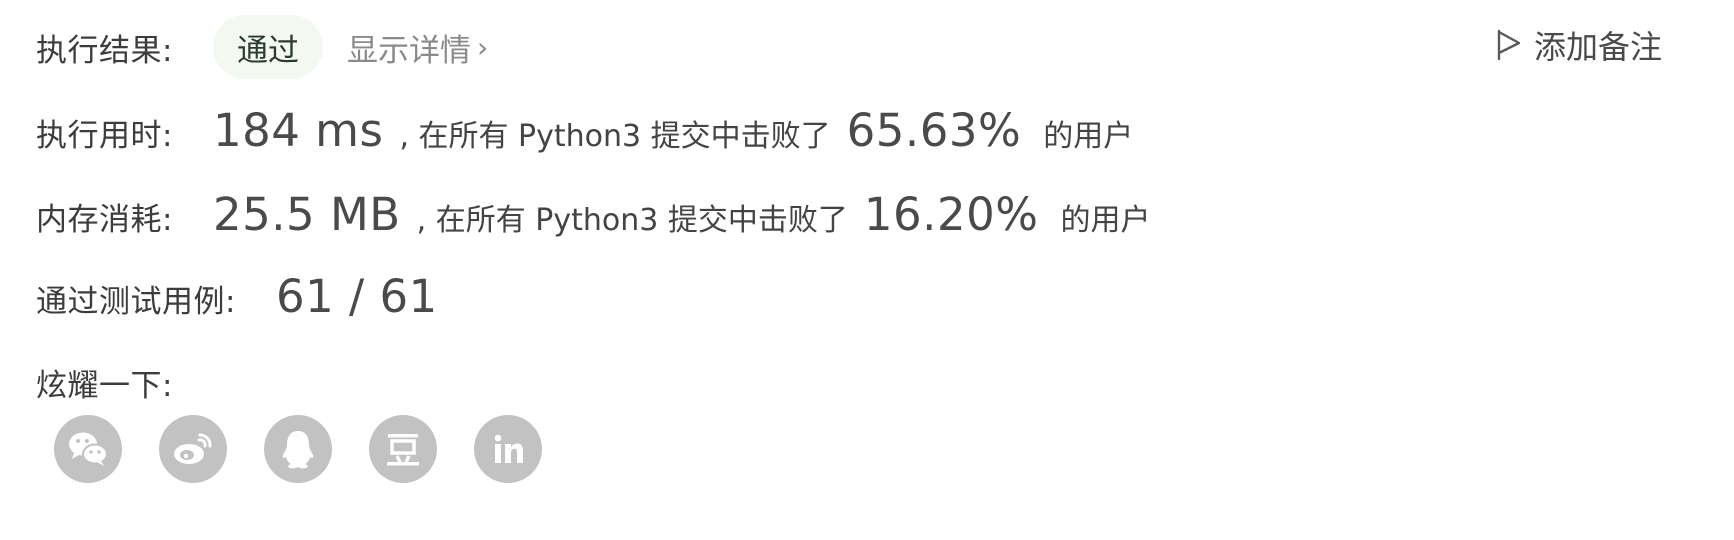 The height and width of the screenshot is (540, 1734). Describe the element at coordinates (615, 136) in the screenshot. I see `runtime-mid-text: , 在所有 Python3 提交中击败了` at that location.